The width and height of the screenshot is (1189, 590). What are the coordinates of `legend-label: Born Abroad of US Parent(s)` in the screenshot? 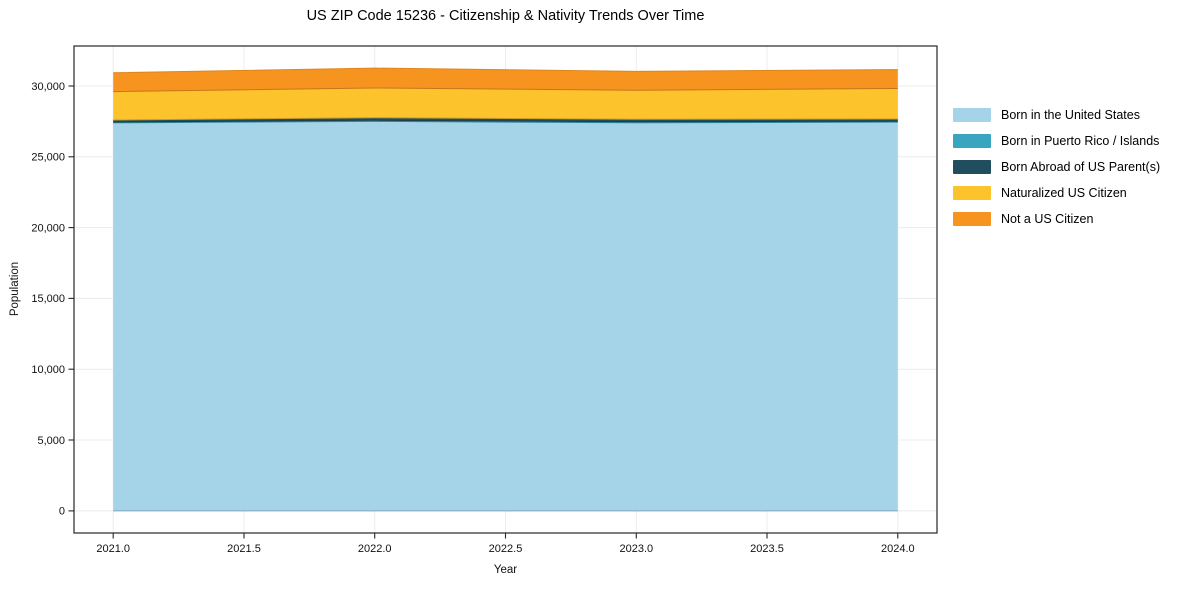 It's located at (1081, 167).